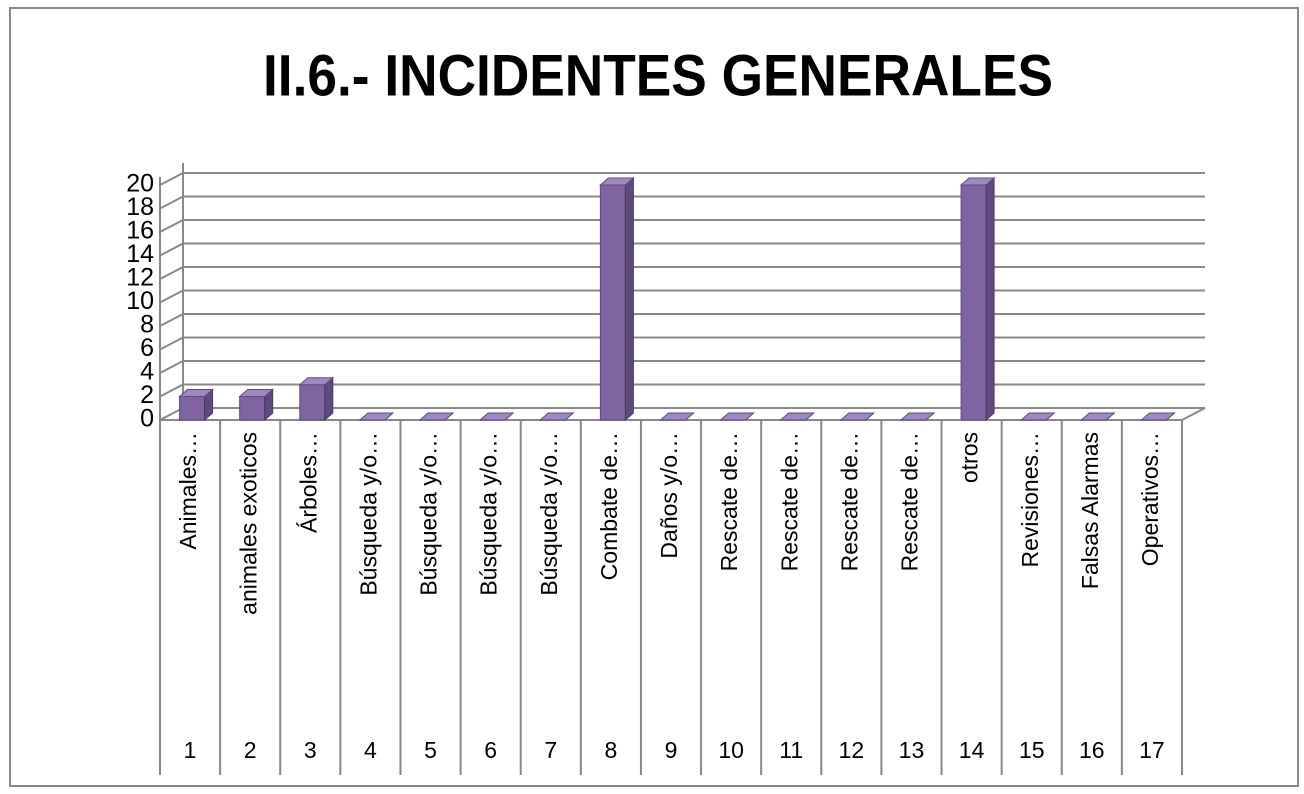 The image size is (1304, 794). Describe the element at coordinates (671, 750) in the screenshot. I see `x-group-label: 9` at that location.